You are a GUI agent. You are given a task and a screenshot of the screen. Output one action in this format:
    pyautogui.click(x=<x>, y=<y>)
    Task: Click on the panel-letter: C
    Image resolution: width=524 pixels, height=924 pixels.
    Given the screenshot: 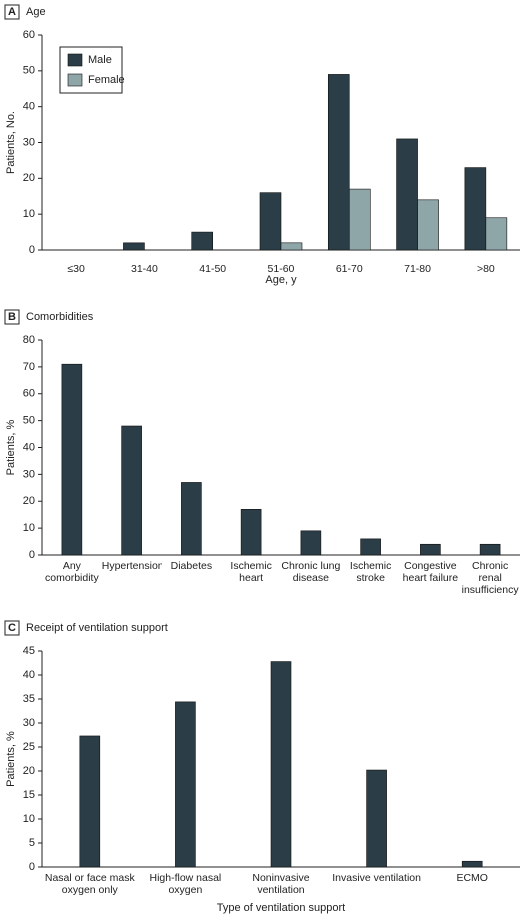 What is the action you would take?
    pyautogui.click(x=12, y=628)
    